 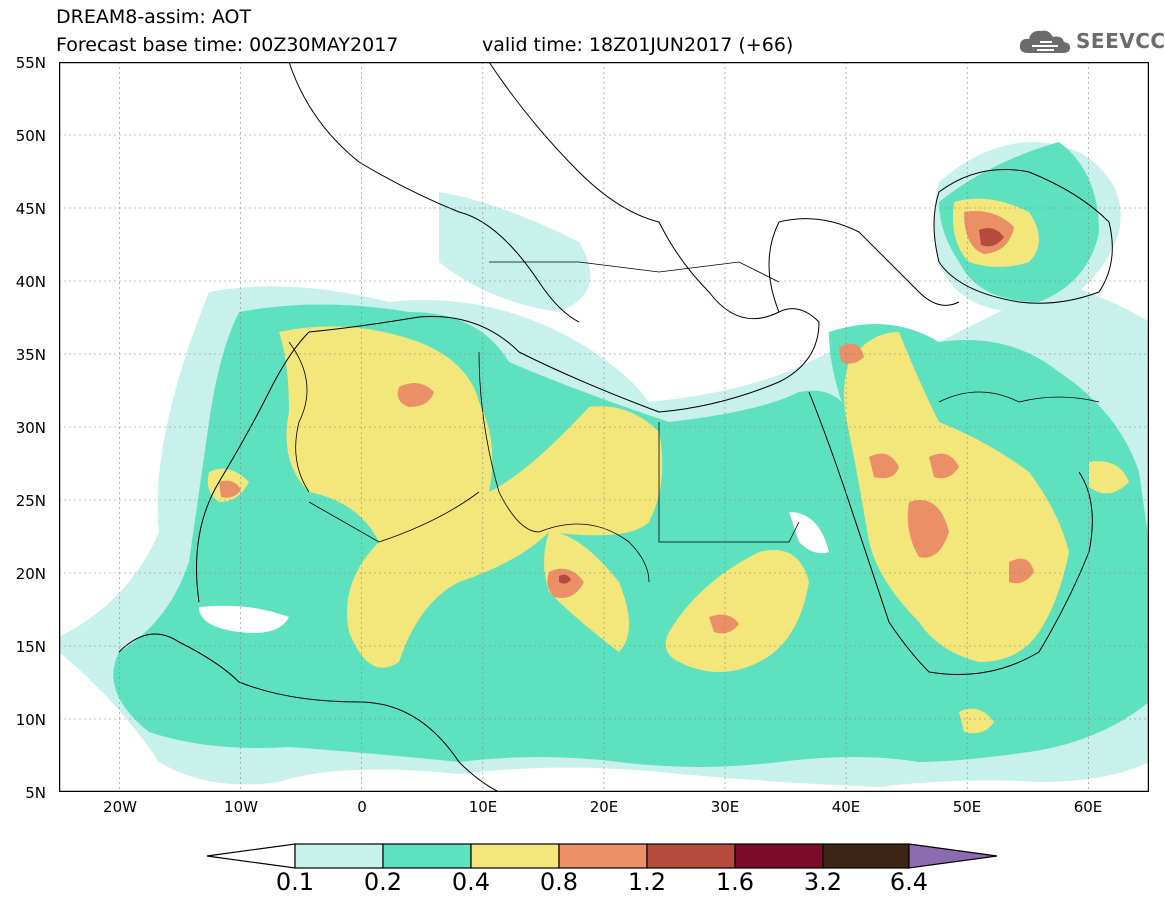 What do you see at coordinates (295, 882) in the screenshot?
I see `colorbar-label-0-1: 0.1` at bounding box center [295, 882].